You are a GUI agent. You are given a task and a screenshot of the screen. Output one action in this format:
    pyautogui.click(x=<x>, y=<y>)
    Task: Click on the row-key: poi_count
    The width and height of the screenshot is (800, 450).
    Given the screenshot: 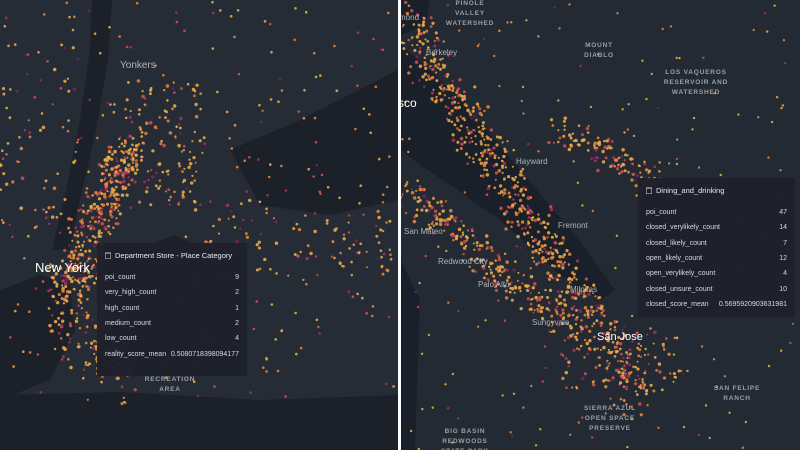 What is the action you would take?
    pyautogui.click(x=120, y=278)
    